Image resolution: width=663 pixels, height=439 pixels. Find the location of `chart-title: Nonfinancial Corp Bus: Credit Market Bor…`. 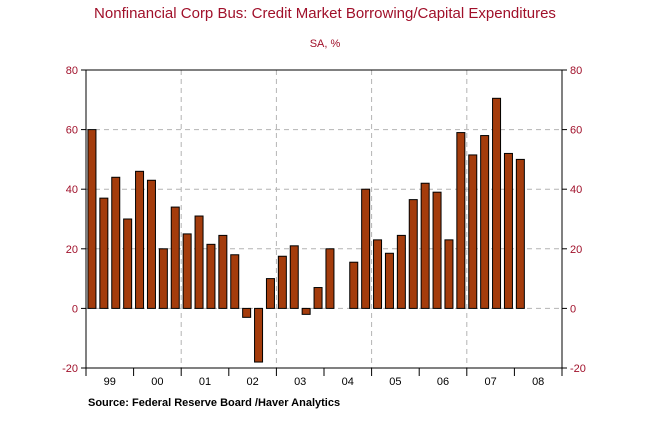

chart-title: Nonfinancial Corp Bus: Credit Market Bor… is located at coordinates (325, 13).